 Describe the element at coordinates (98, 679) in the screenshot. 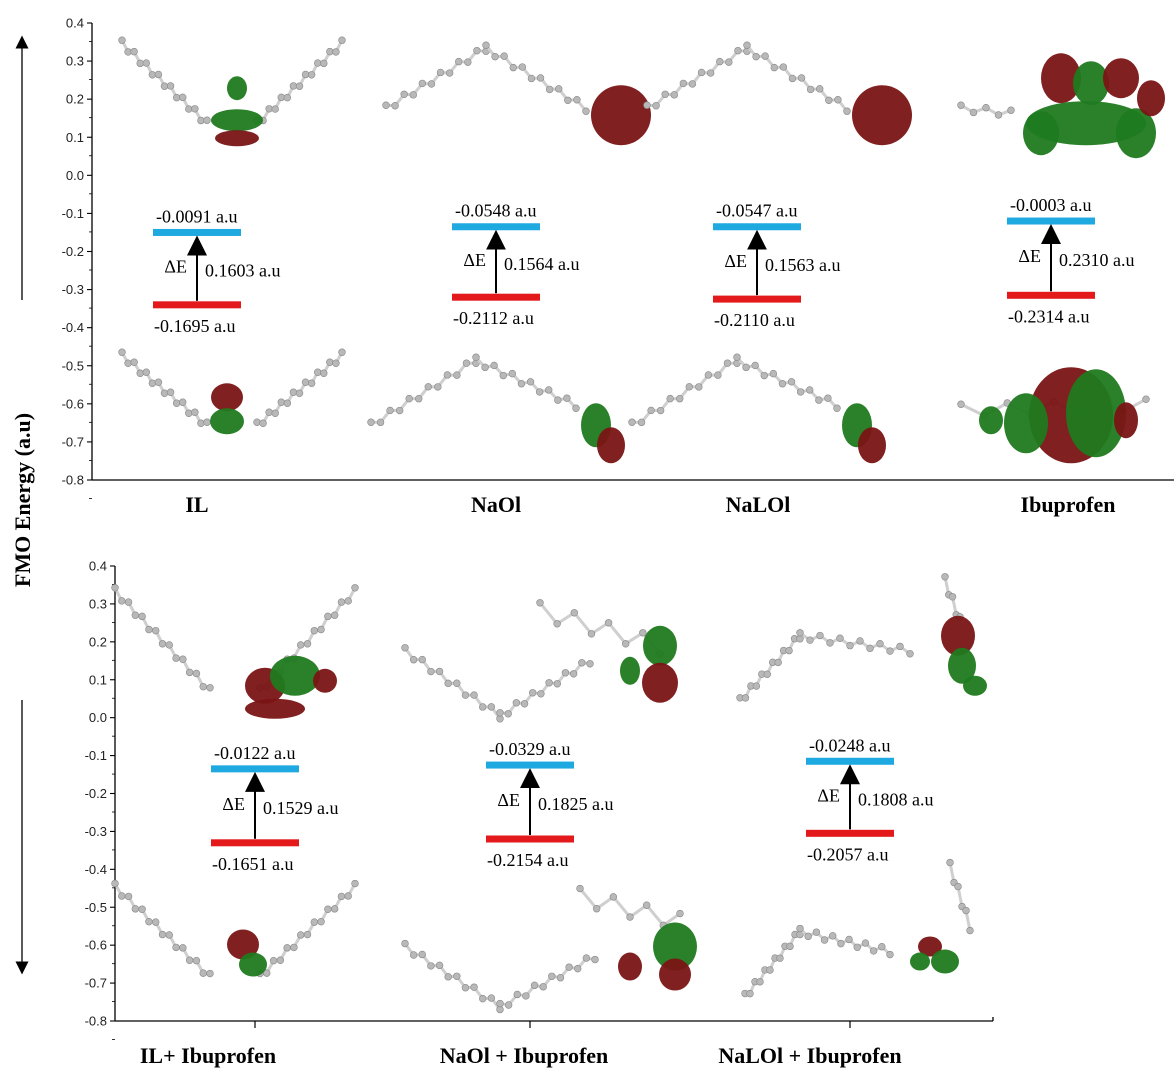

I see `y-tick-label: 0.1` at that location.